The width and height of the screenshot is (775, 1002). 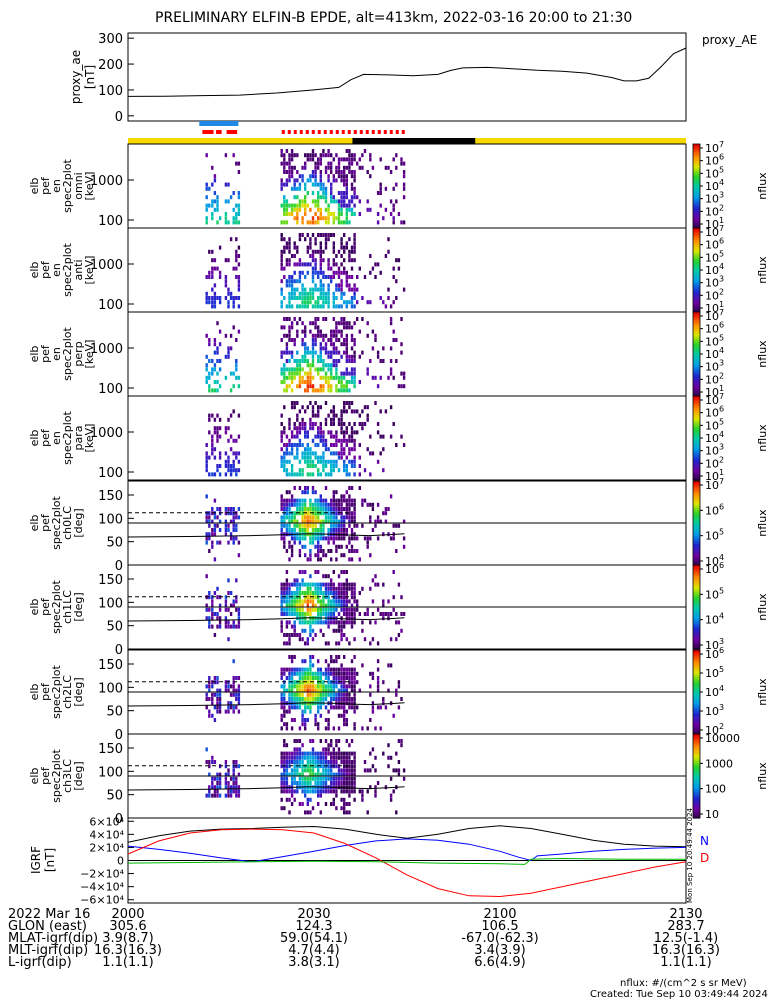 What do you see at coordinates (266, 704) in the screenshot?
I see `loss-cone-line` at bounding box center [266, 704].